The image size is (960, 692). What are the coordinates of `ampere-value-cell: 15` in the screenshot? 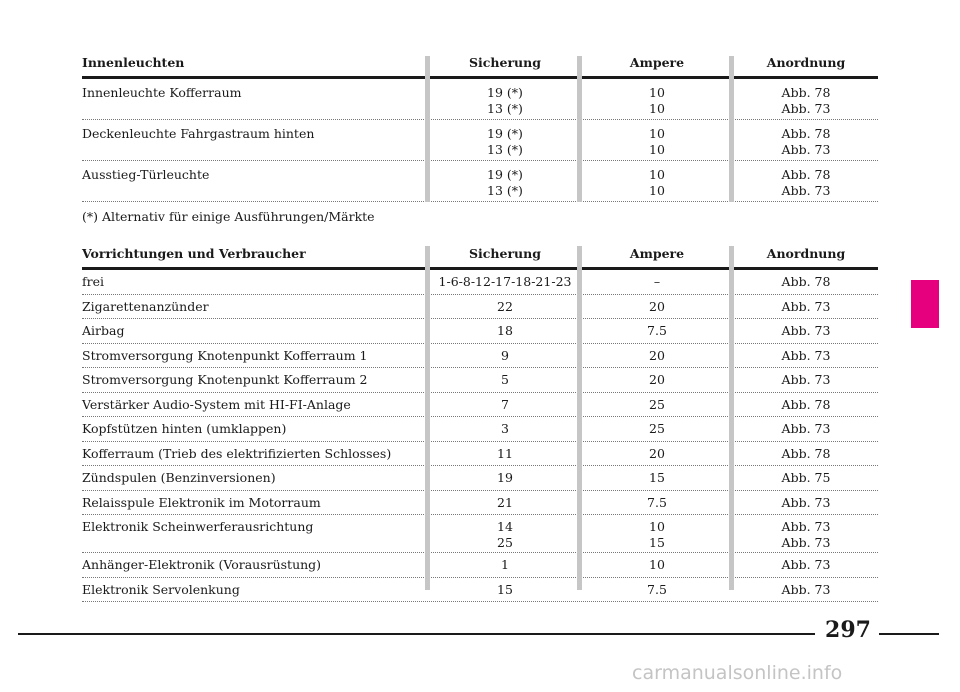 It's located at (657, 478).